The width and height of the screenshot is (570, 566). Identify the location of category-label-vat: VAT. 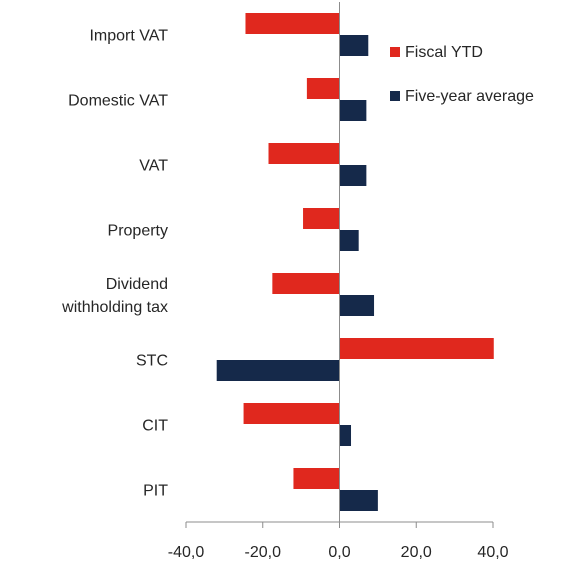
(153, 166).